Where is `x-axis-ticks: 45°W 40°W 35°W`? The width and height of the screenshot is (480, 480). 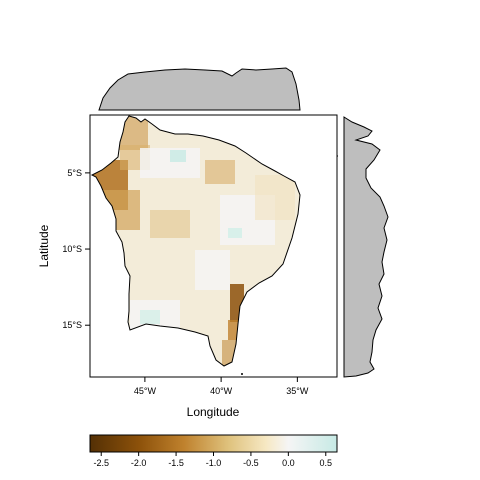
x-axis-ticks: 45°W 40°W 35°W is located at coordinates (221, 386).